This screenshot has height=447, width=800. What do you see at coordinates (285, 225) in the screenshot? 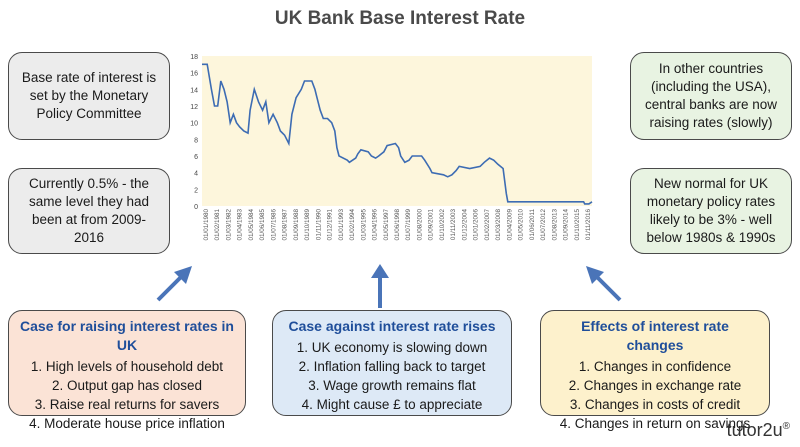
I see `x-tick-label: 01/08/1987` at bounding box center [285, 225].